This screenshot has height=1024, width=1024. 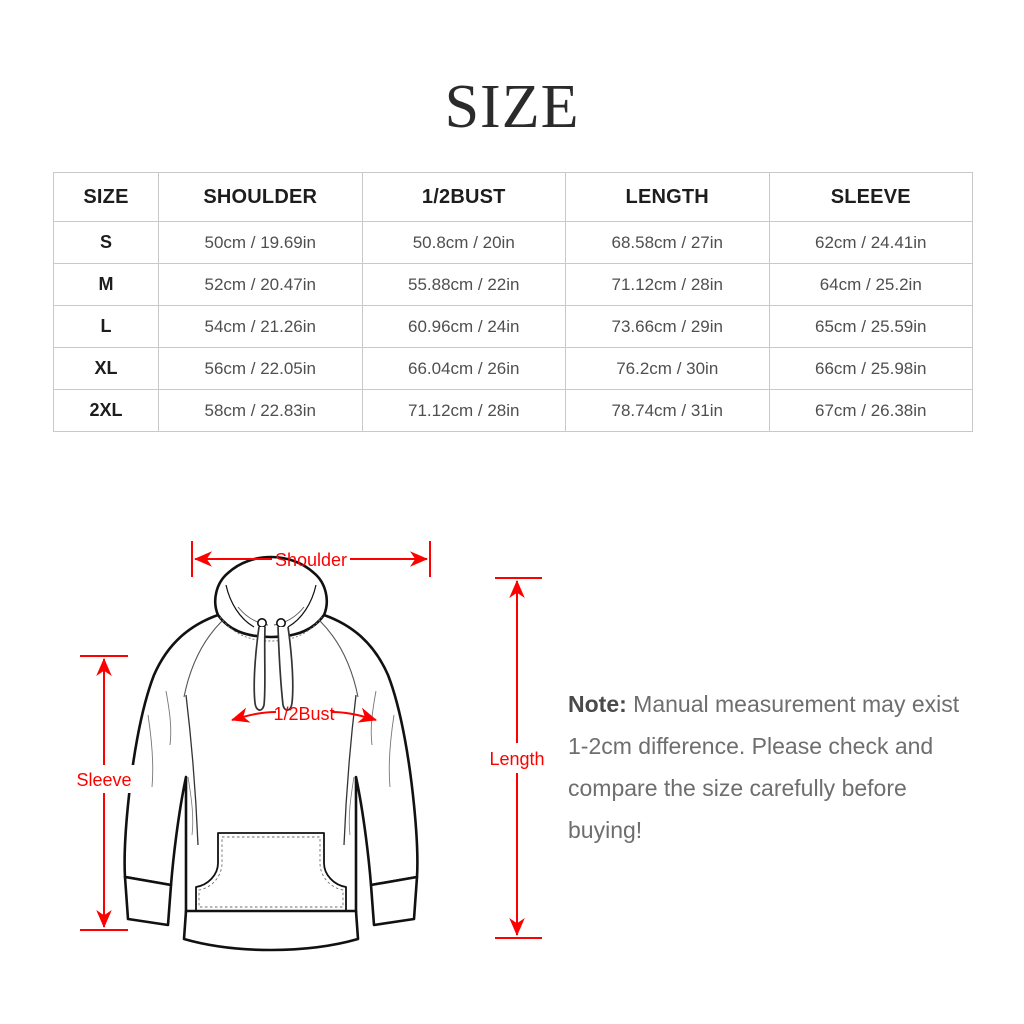 What do you see at coordinates (463, 410) in the screenshot?
I see `cell-bust: 71.12cm / 28in` at bounding box center [463, 410].